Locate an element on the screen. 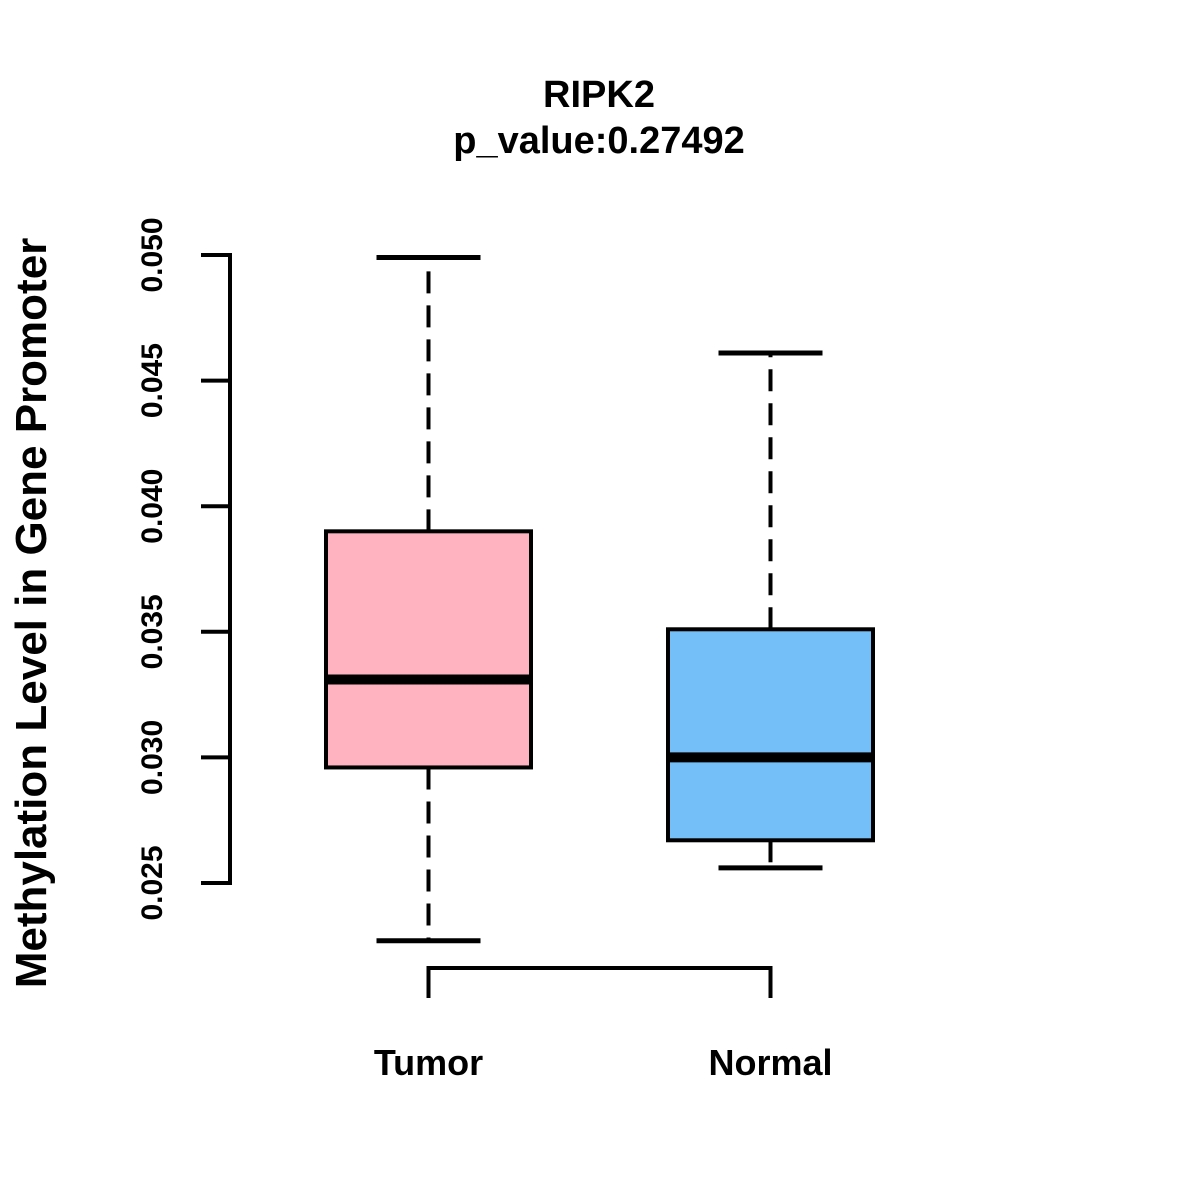 The width and height of the screenshot is (1200, 1200). y-tick-label: 0.025 is located at coordinates (152, 882).